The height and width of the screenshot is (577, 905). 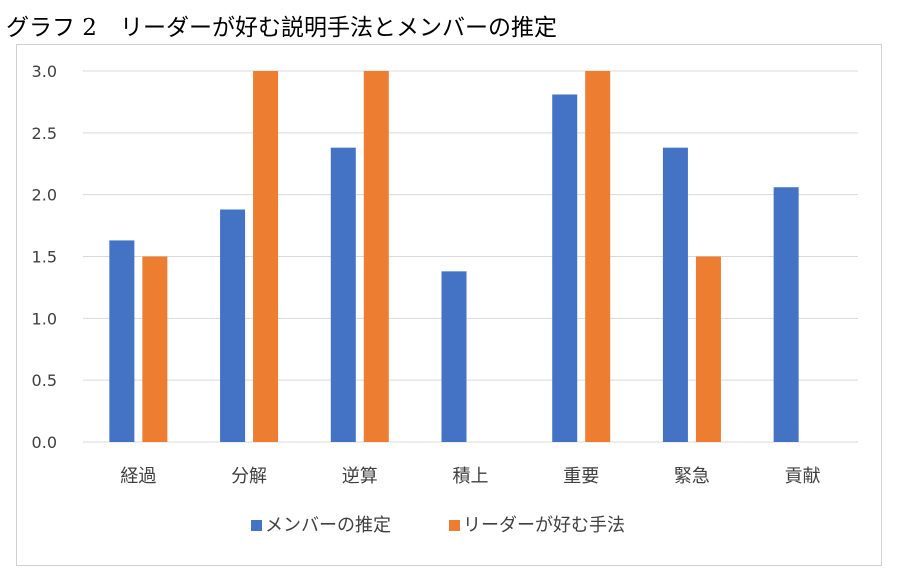 I want to click on x-category-label: 積上, so click(x=471, y=476).